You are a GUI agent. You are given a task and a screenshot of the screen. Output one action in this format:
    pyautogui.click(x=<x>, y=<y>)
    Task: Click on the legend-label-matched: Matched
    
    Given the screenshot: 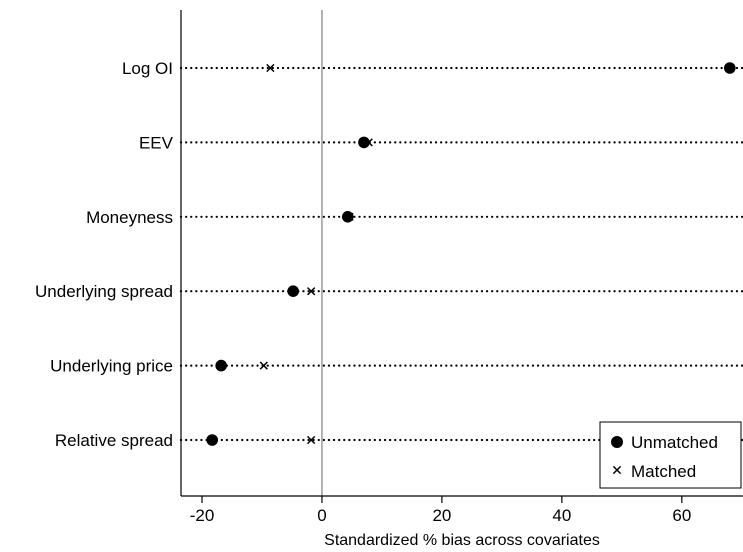 What is the action you would take?
    pyautogui.click(x=663, y=471)
    